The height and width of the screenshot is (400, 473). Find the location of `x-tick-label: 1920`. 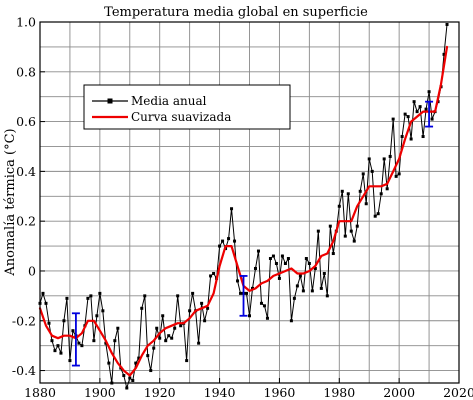

x-tick-label: 1920 is located at coordinates (160, 392).